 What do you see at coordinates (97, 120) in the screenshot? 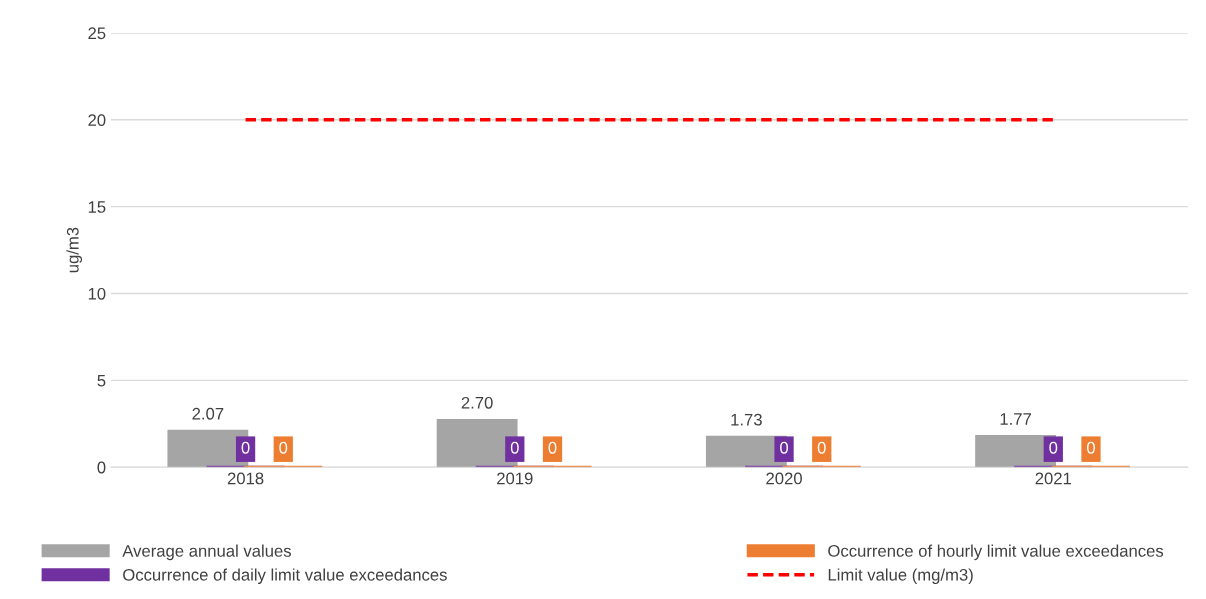
I see `y-tick-label: 20` at bounding box center [97, 120].